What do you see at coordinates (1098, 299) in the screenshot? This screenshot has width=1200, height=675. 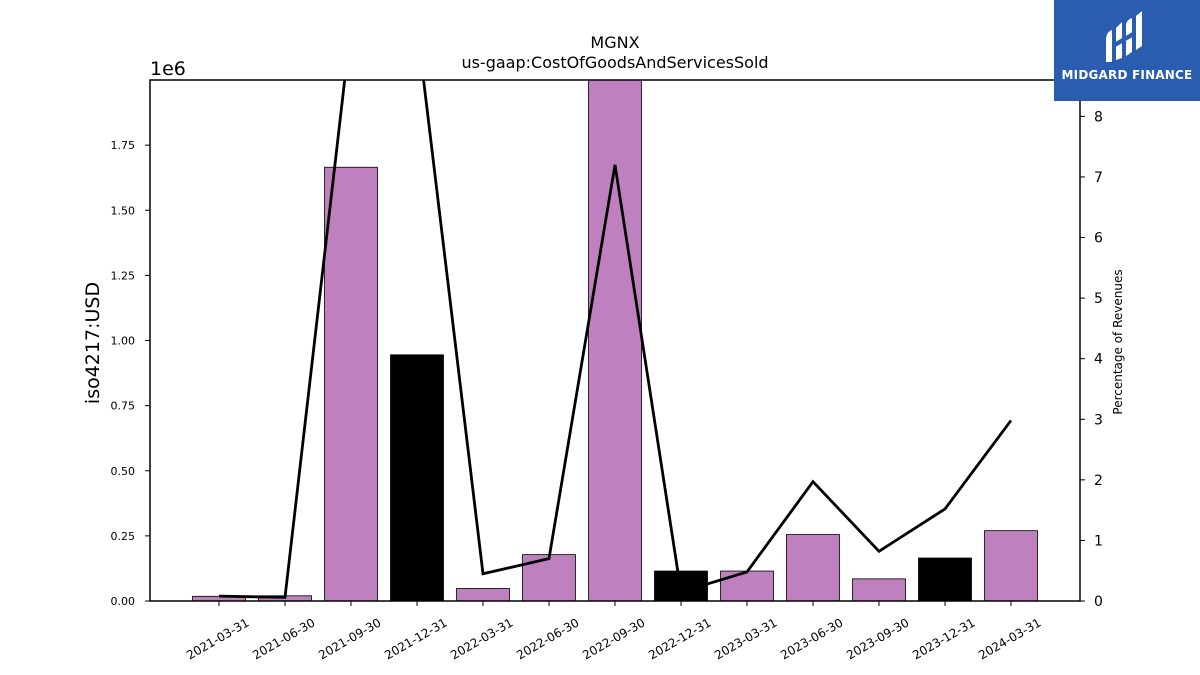 I see `y2-tick-label: 5` at bounding box center [1098, 299].